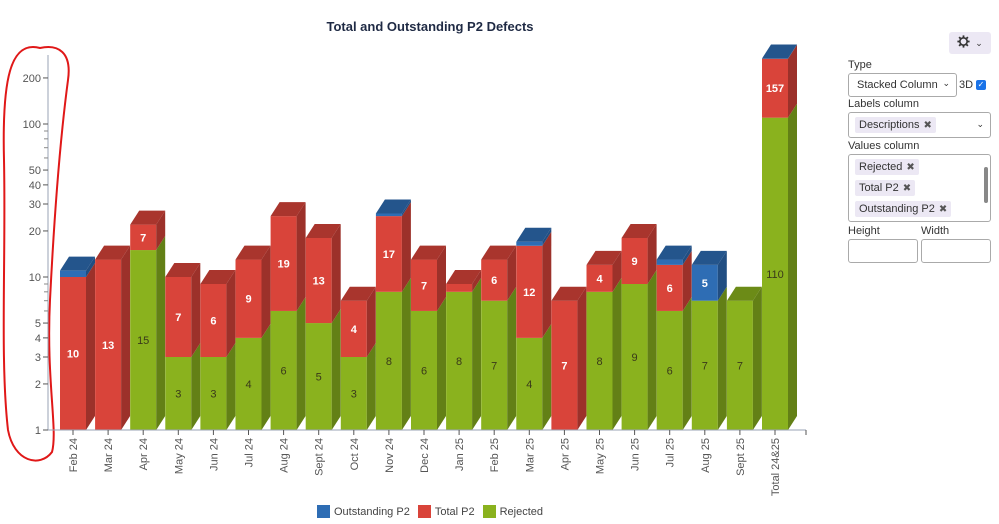  What do you see at coordinates (460, 454) in the screenshot?
I see `x-tick-label: Jan 25` at bounding box center [460, 454].